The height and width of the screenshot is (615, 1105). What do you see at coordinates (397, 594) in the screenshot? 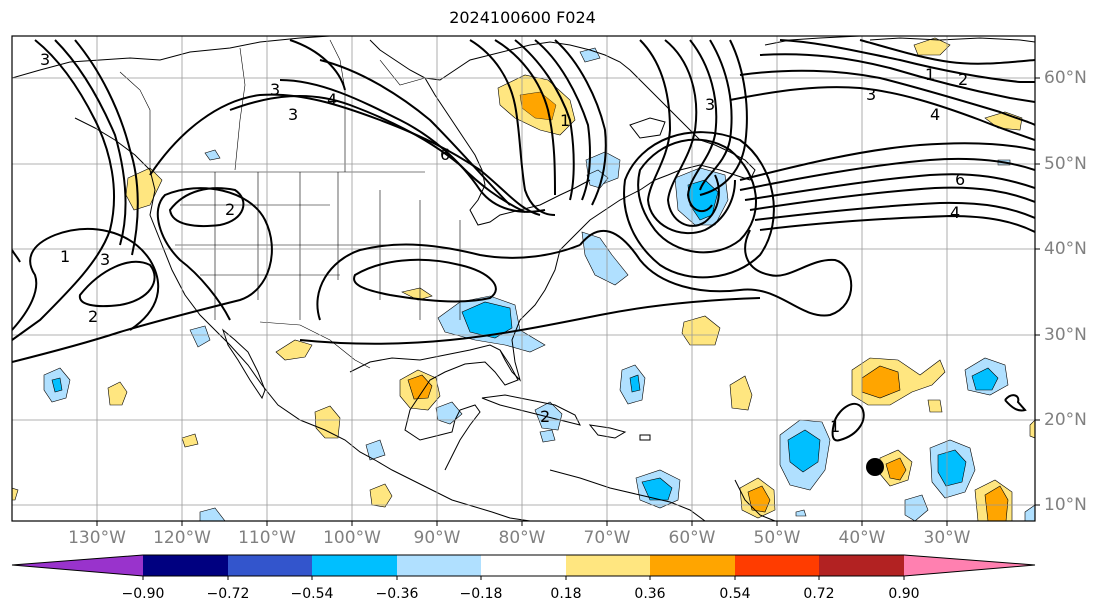
I see `colorbar-tick-label: −0.36` at bounding box center [397, 594].